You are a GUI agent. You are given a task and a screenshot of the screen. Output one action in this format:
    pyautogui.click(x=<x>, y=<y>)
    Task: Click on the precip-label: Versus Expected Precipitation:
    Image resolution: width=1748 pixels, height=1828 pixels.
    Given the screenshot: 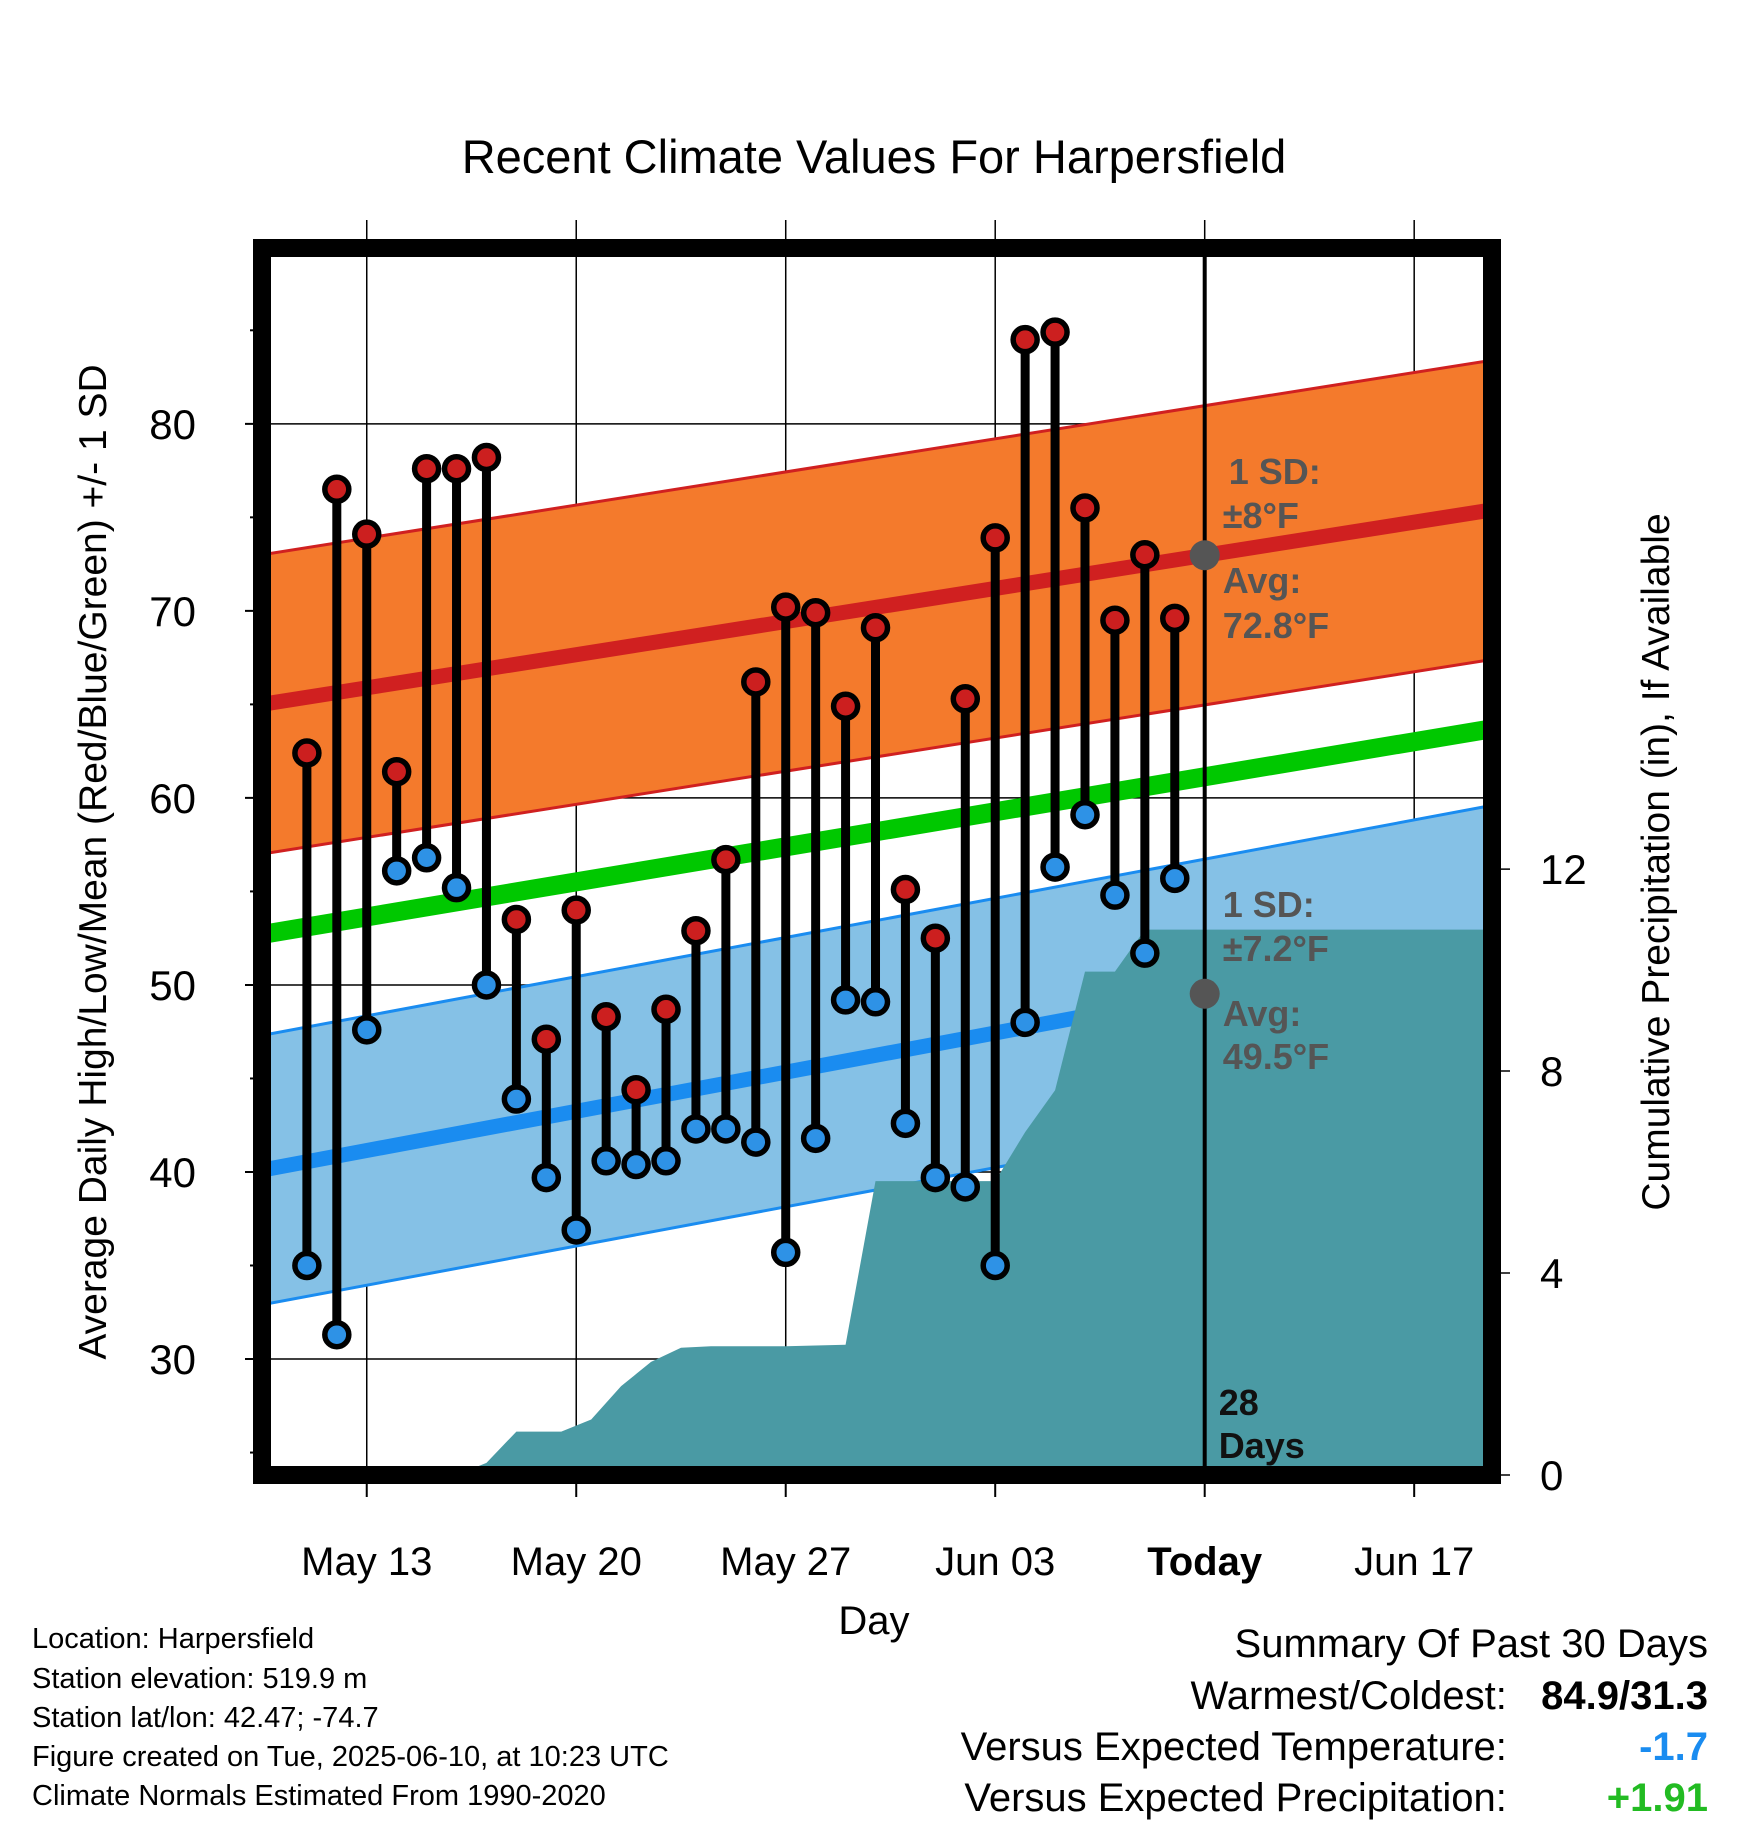 What is the action you would take?
    pyautogui.click(x=1235, y=1798)
    